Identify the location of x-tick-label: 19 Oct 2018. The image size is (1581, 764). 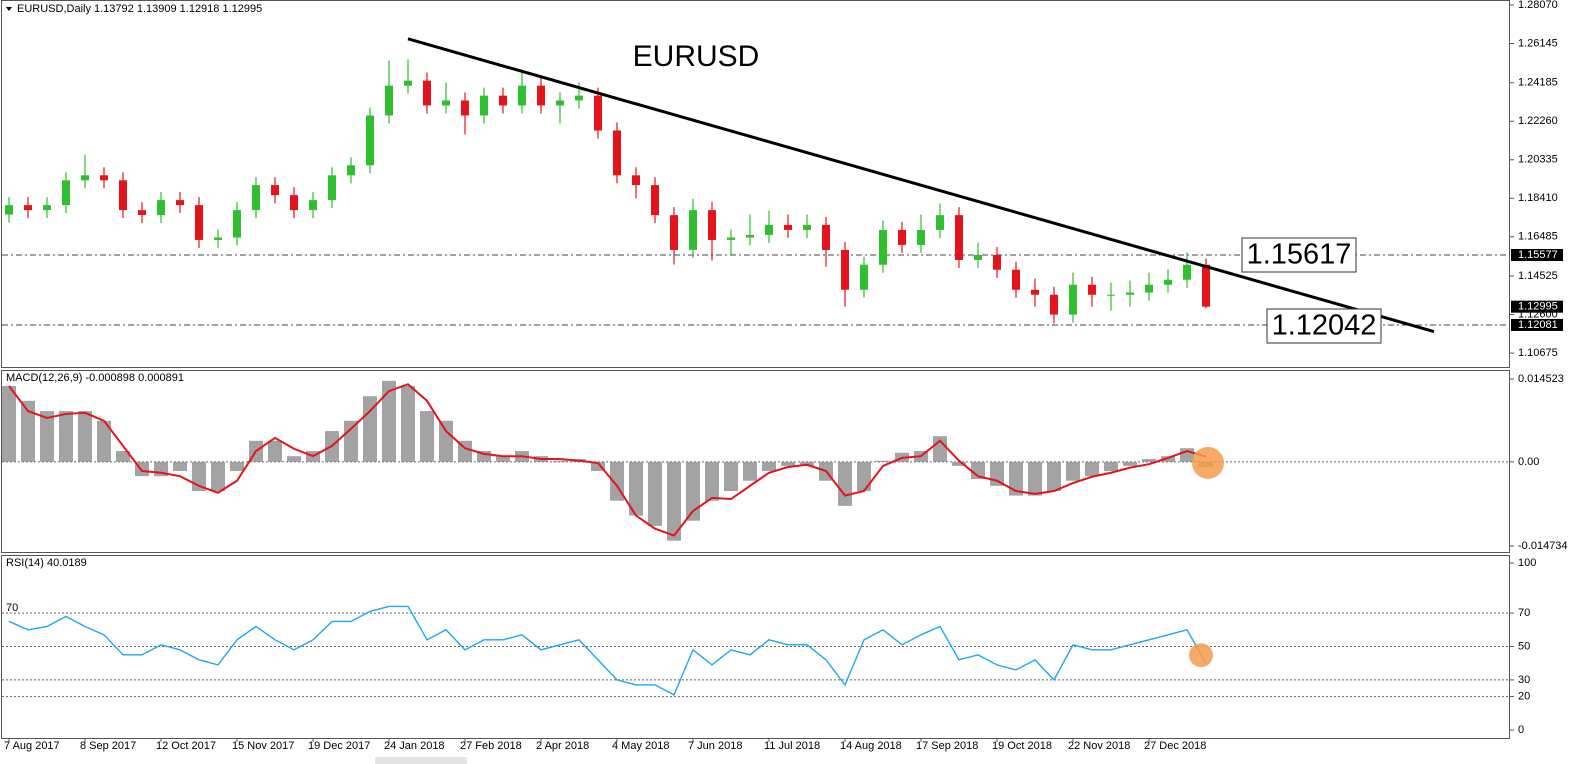
(1022, 746).